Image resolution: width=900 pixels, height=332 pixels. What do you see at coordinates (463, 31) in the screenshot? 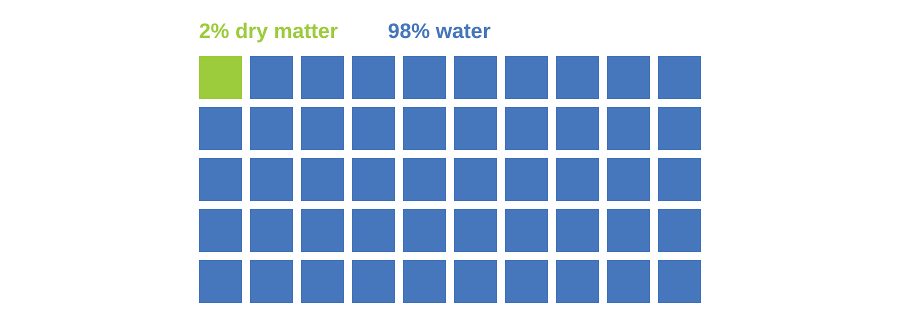
I see `category-label: water` at bounding box center [463, 31].